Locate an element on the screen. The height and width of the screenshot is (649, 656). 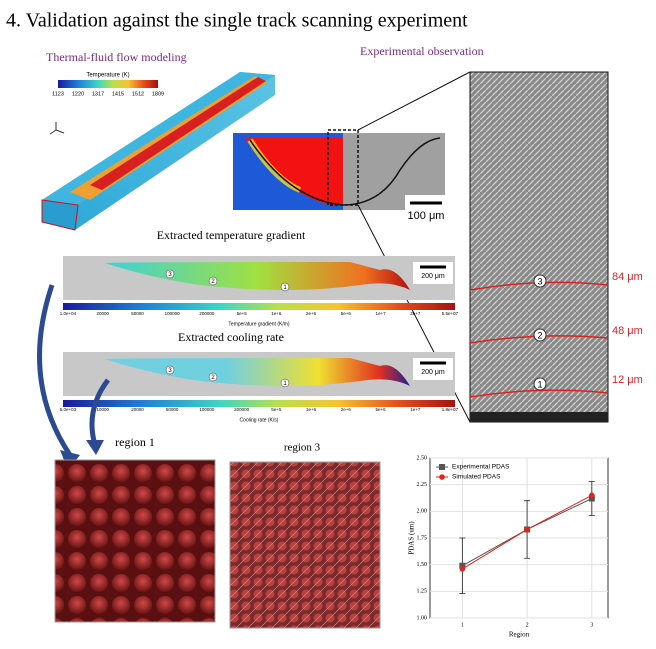
legend-label: Experimental PDAS is located at coordinates (481, 467).